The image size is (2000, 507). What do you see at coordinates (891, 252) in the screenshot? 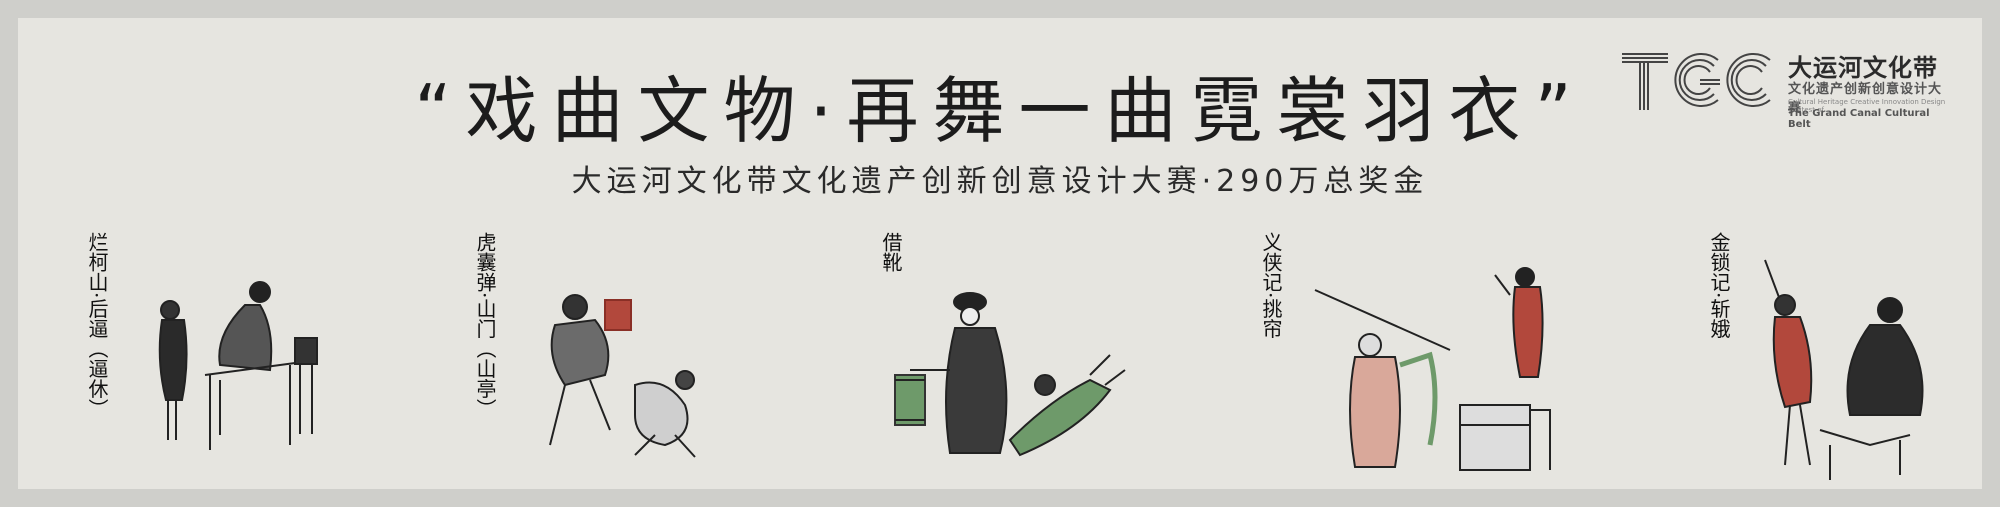
I see `illustration-label-3: 借靴` at bounding box center [891, 252].